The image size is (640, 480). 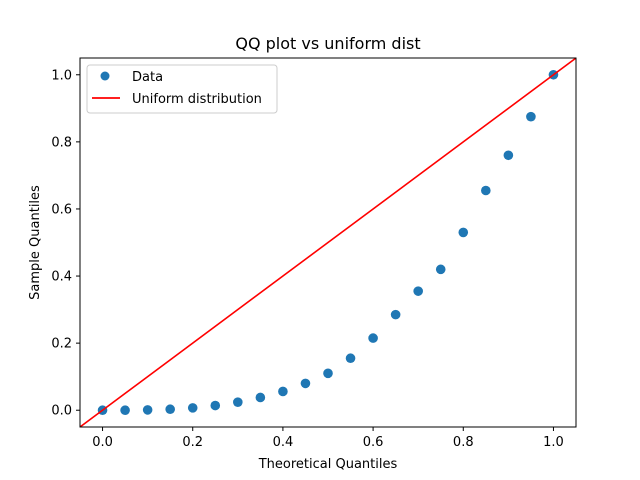 I want to click on y-tick-label: 0.4, so click(x=61, y=277).